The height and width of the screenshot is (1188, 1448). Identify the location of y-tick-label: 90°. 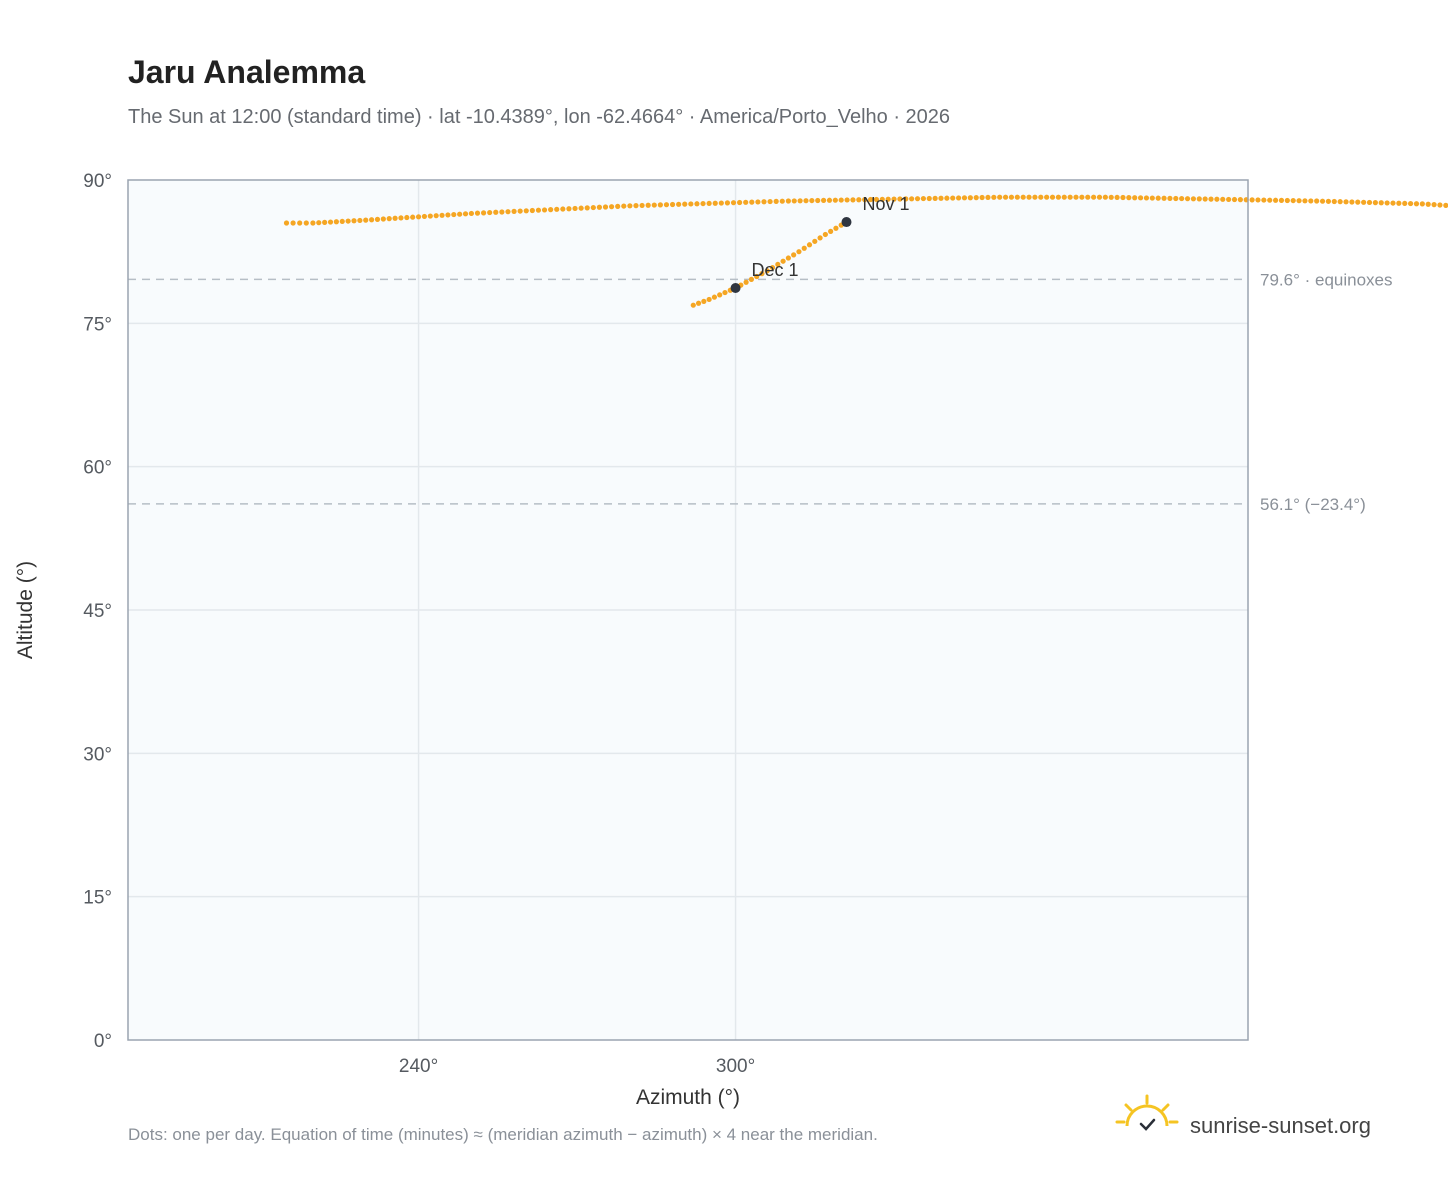
(97, 181).